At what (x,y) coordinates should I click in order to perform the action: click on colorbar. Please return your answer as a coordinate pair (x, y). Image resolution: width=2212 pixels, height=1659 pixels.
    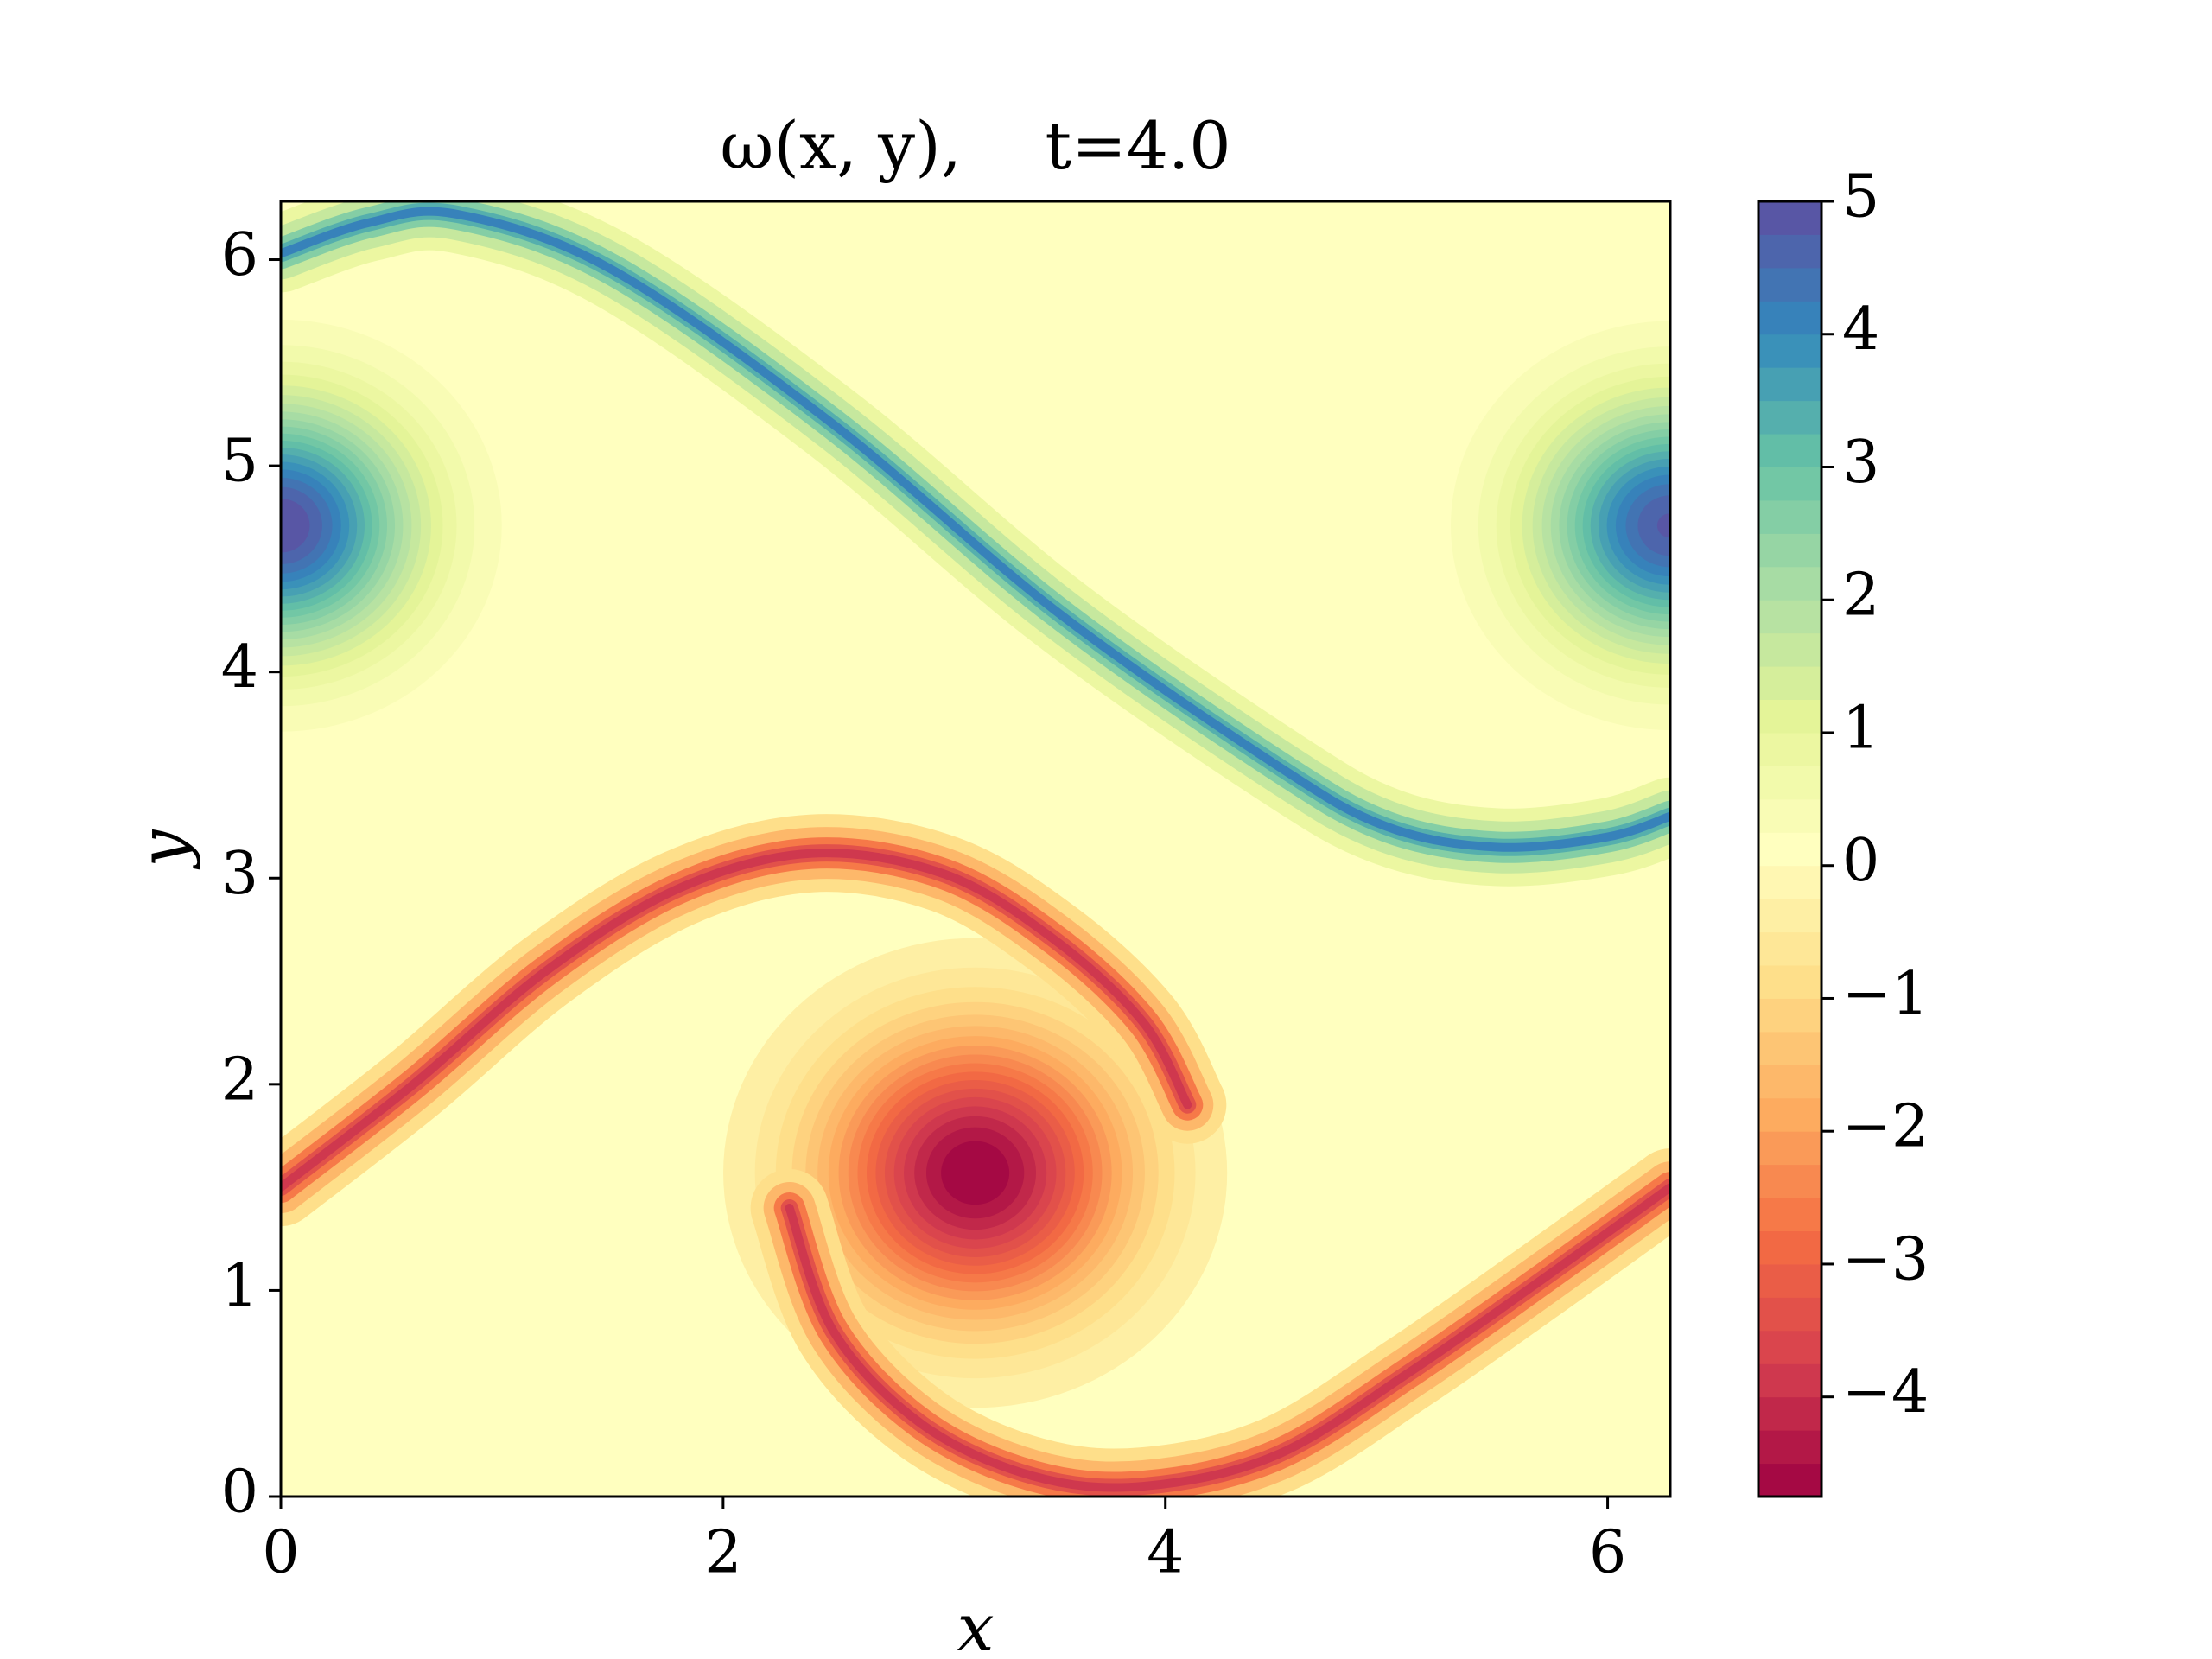
    Looking at the image, I should click on (1789, 849).